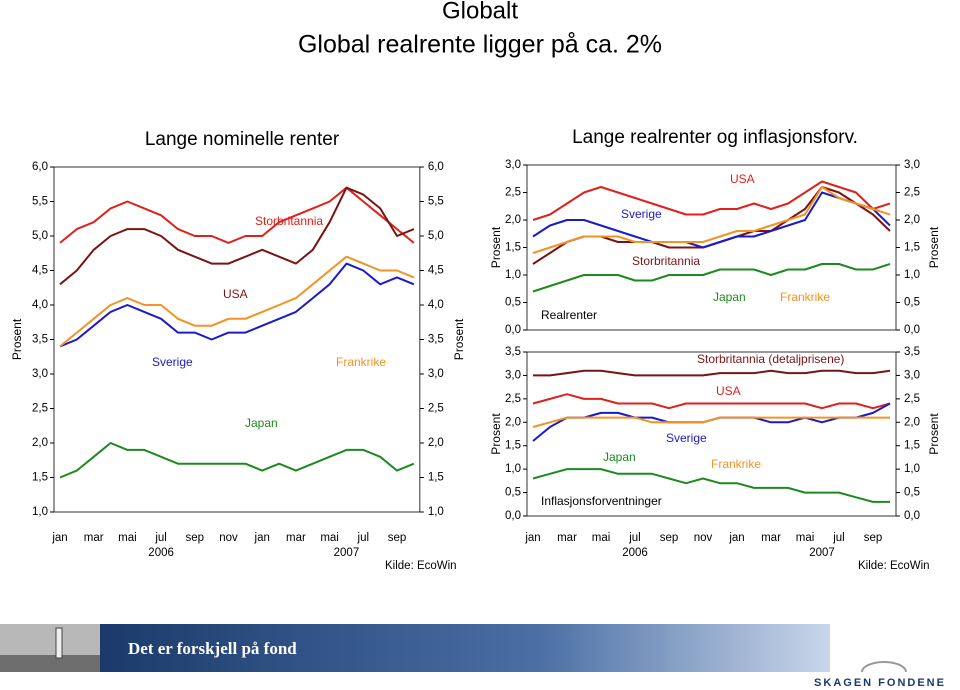  What do you see at coordinates (465, 648) in the screenshot?
I see `footer-band` at bounding box center [465, 648].